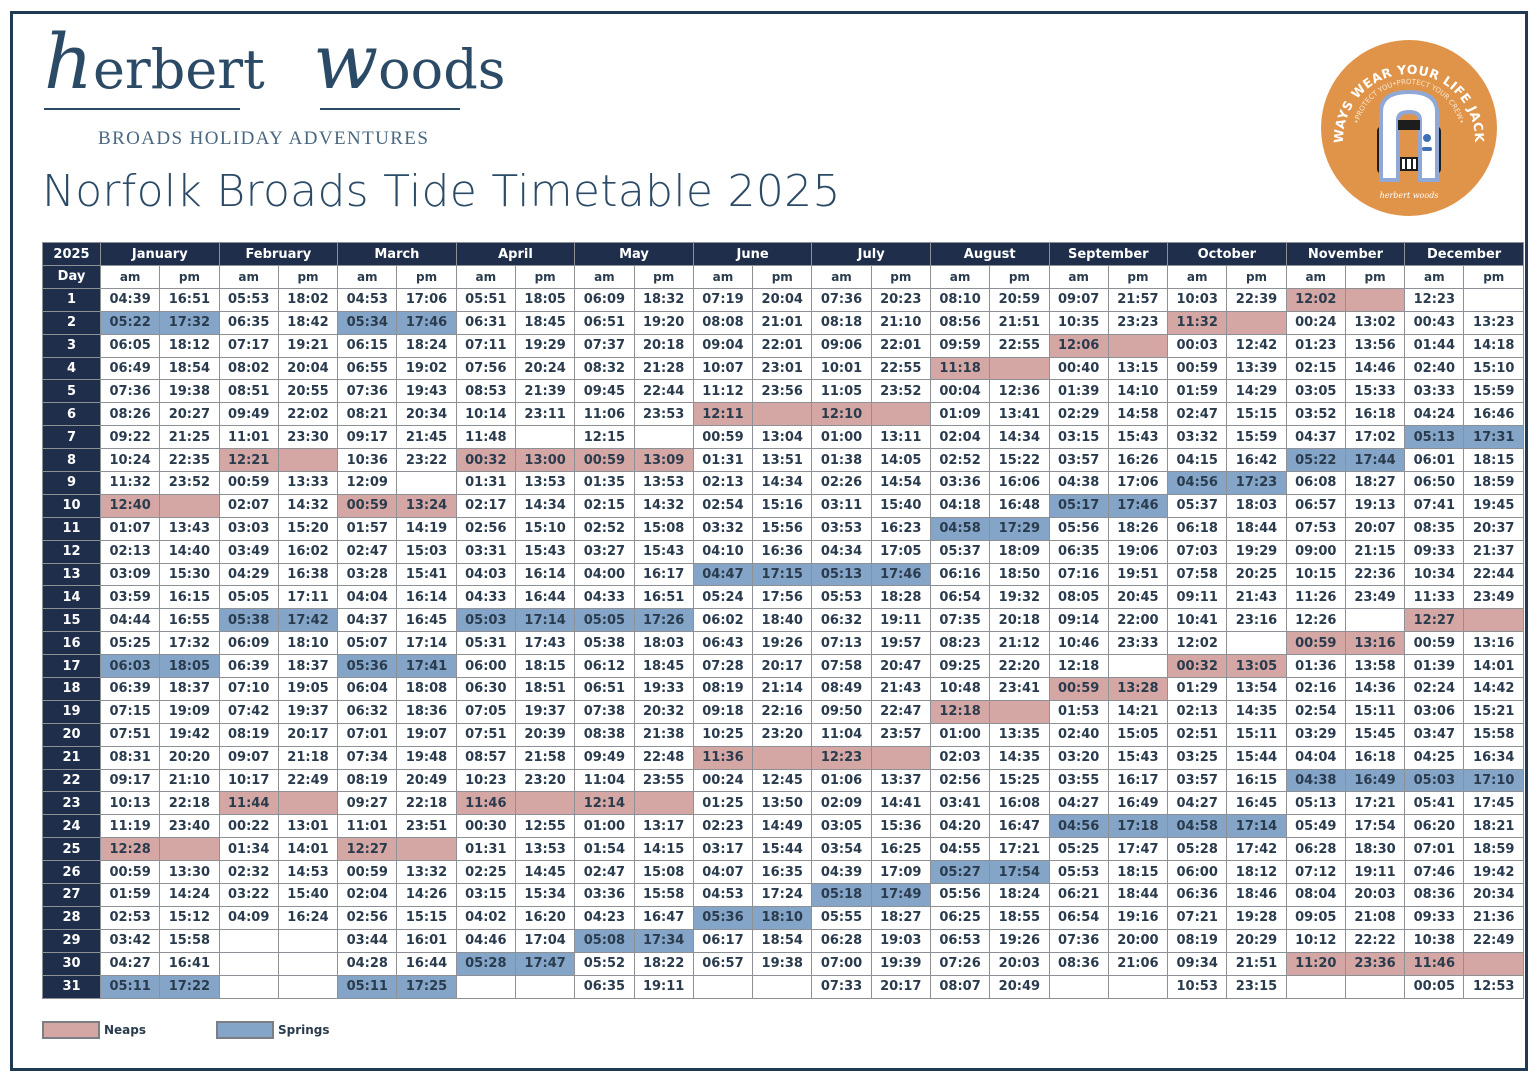 The image size is (1540, 1084). What do you see at coordinates (485, 711) in the screenshot?
I see `tide-time-april-am: 07:05` at bounding box center [485, 711].